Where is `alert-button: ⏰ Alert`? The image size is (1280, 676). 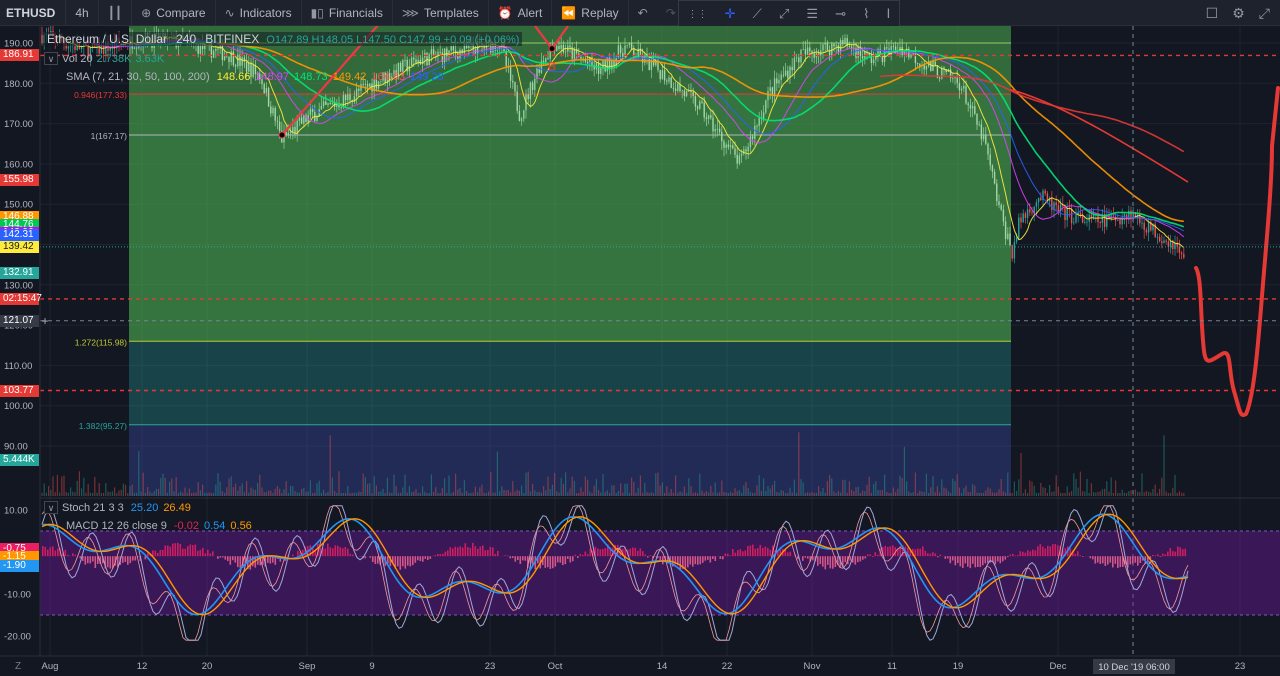
alert-button: ⏰ Alert is located at coordinates (521, 13).